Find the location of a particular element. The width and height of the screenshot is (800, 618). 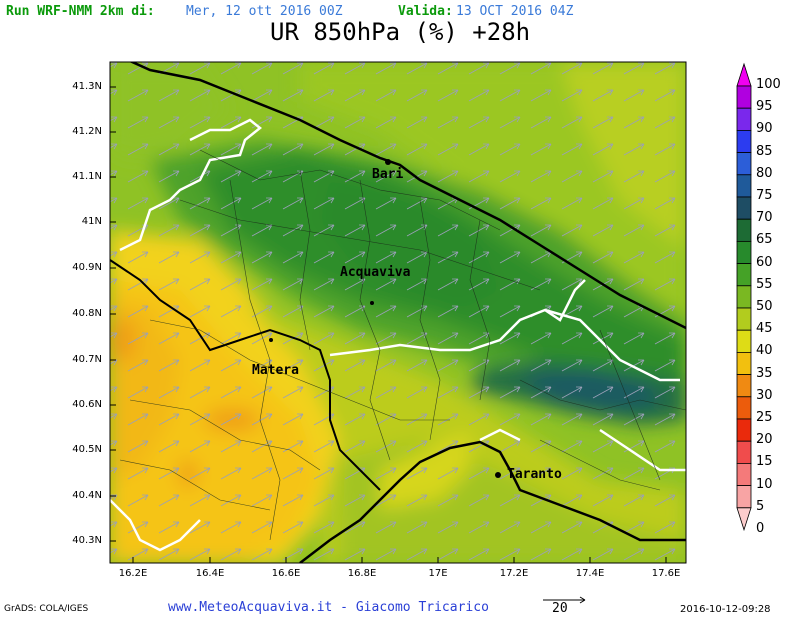

bari-marker is located at coordinates (388, 162).